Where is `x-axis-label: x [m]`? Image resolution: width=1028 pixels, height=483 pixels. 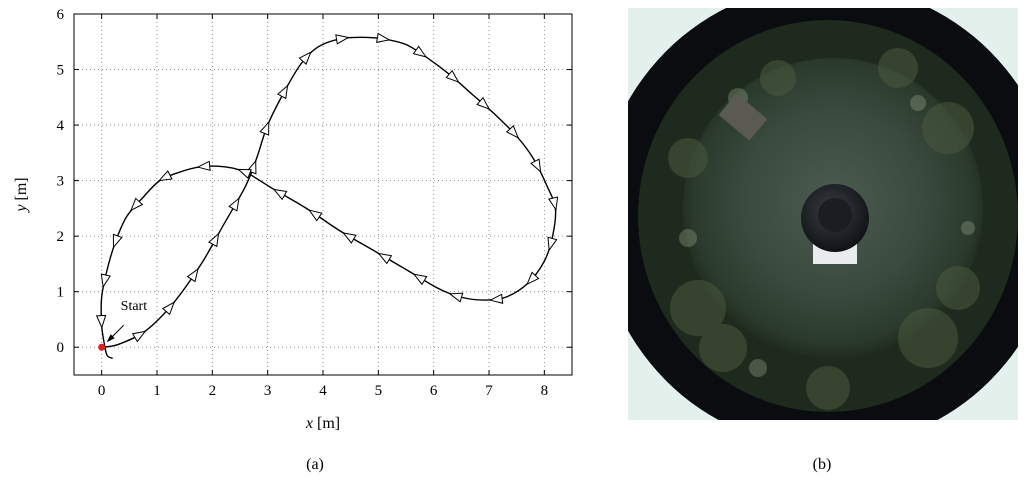 x-axis-label: x [m] is located at coordinates (322, 423).